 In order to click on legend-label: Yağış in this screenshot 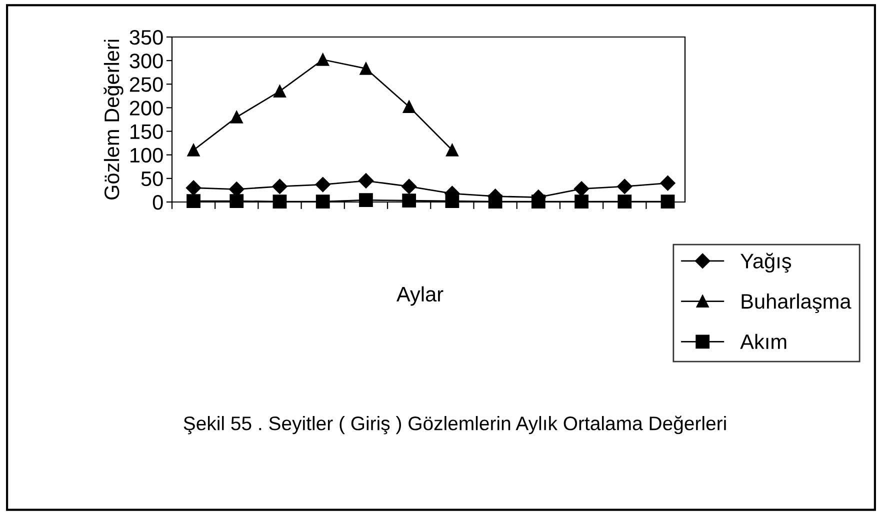, I will do `click(766, 262)`.